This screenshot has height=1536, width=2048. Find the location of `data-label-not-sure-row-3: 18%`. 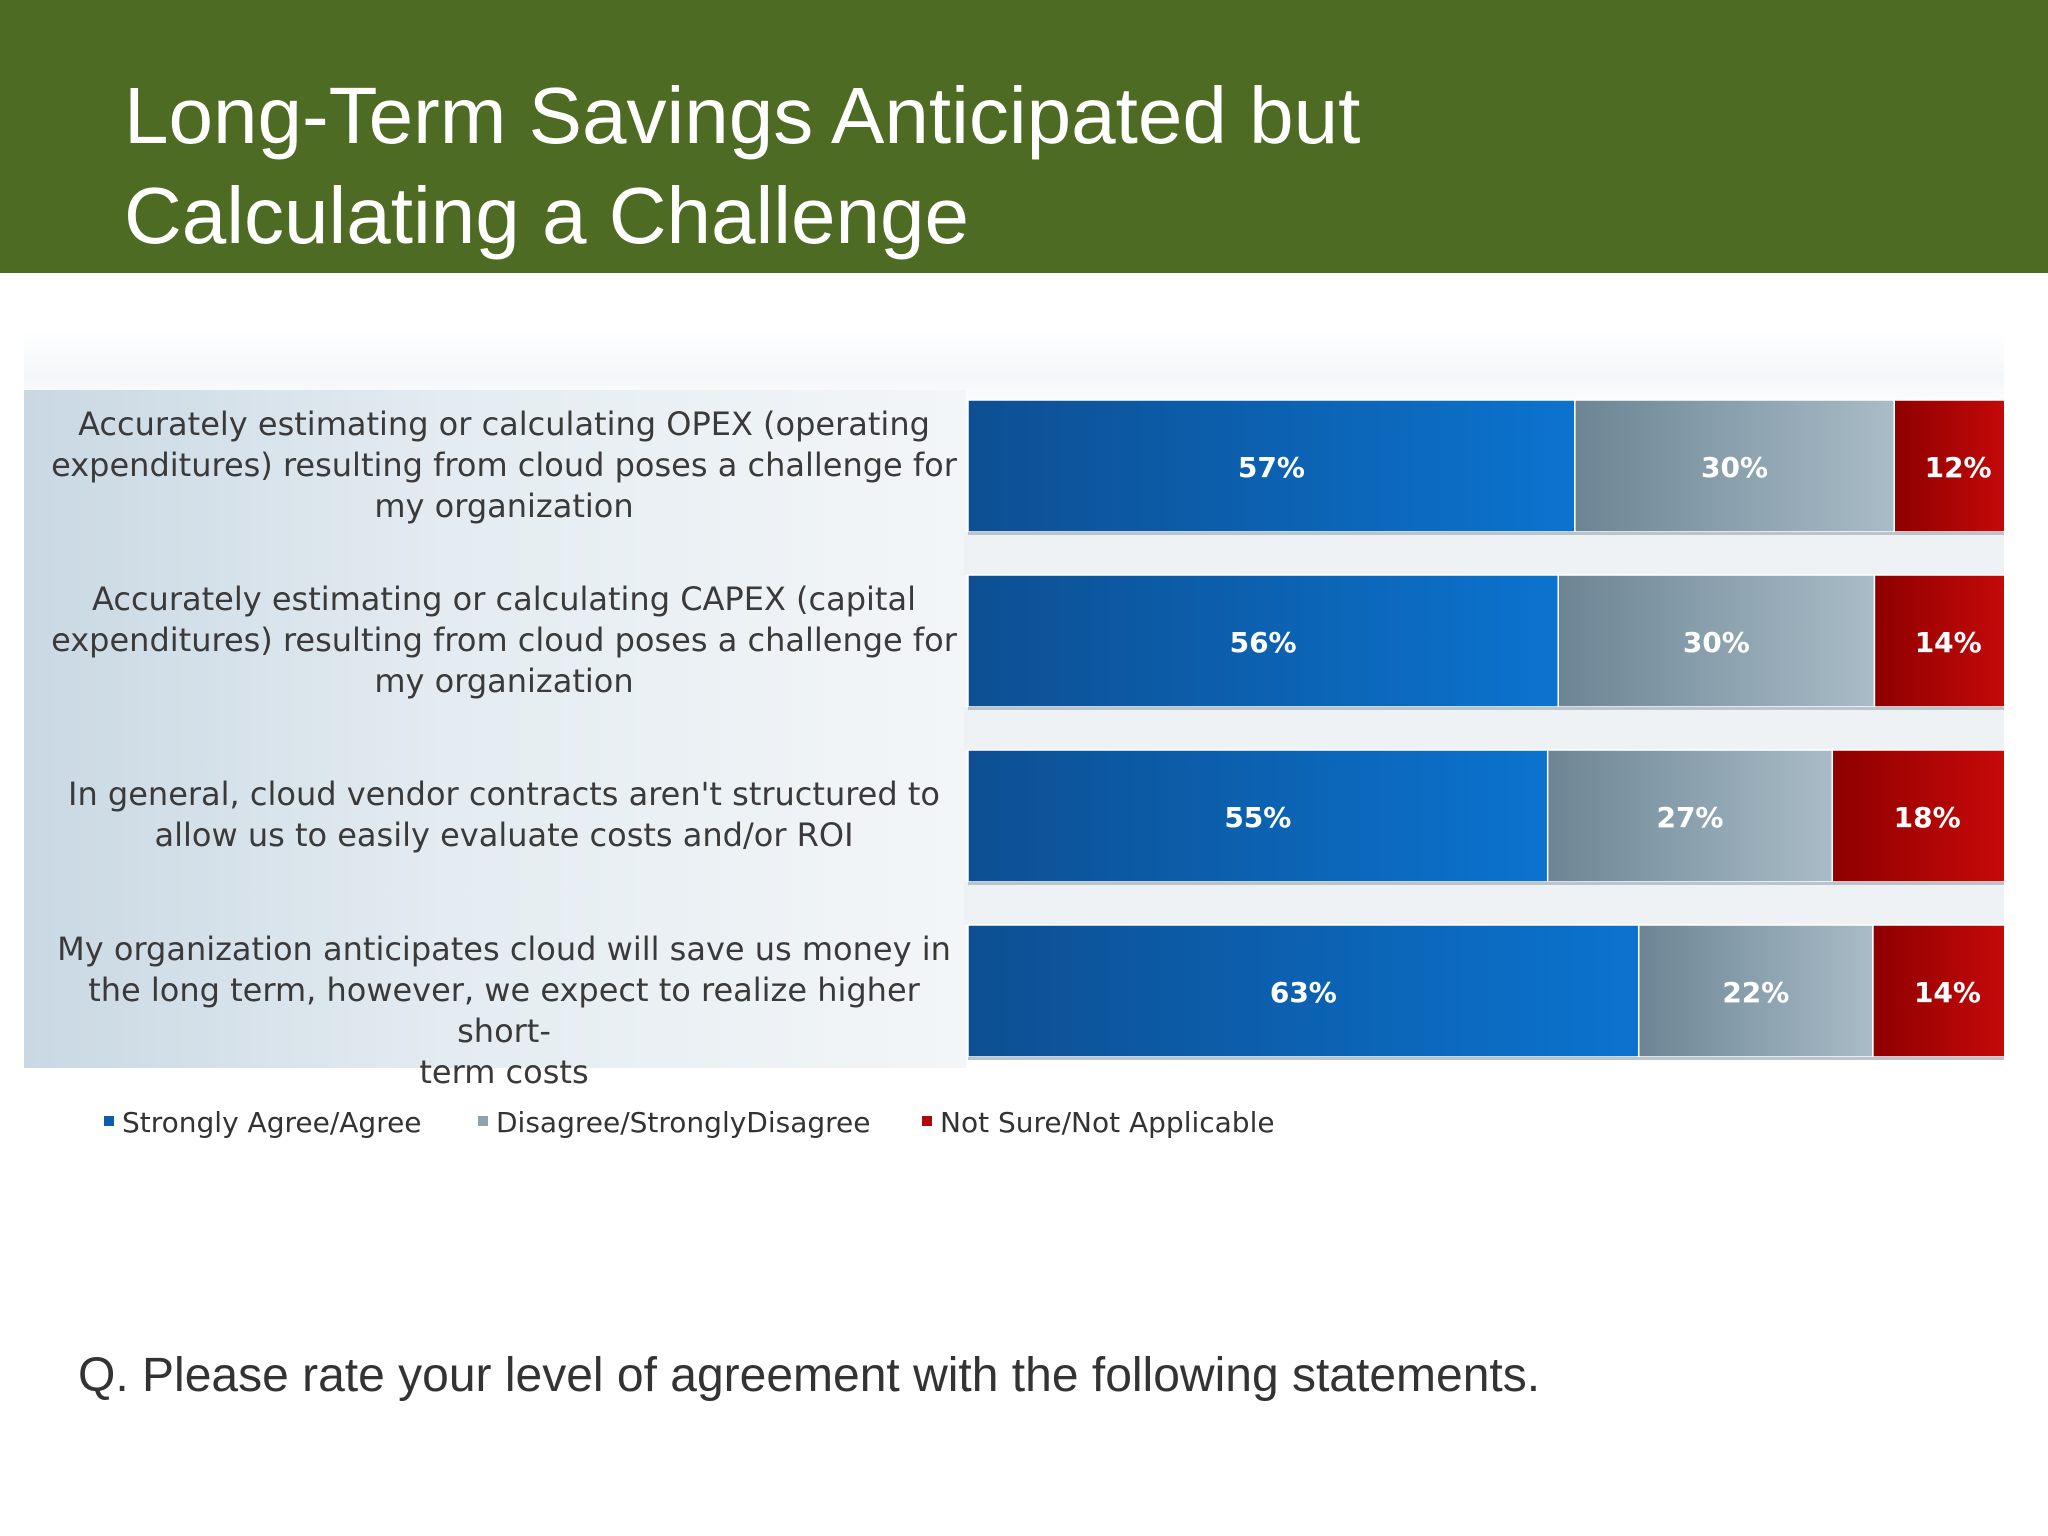

data-label-not-sure-row-3: 18% is located at coordinates (1927, 817).